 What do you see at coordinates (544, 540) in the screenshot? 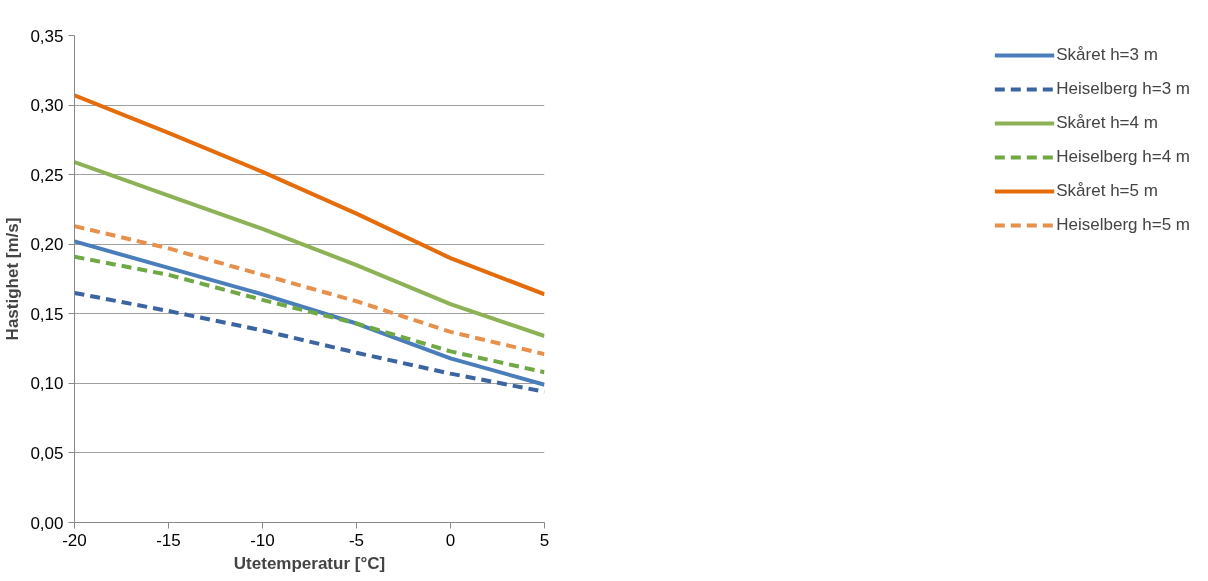
I see `x-tick-label: 5` at bounding box center [544, 540].